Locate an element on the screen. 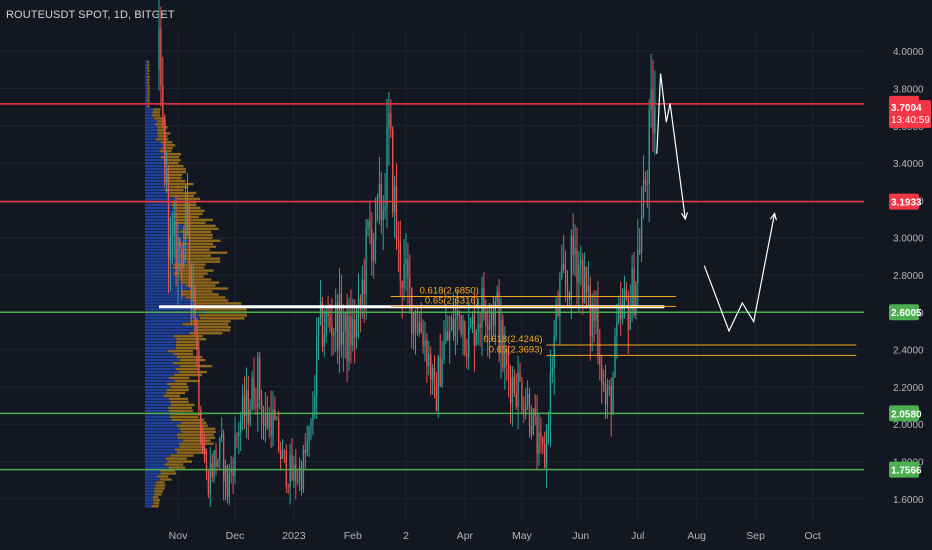 Image resolution: width=932 pixels, height=550 pixels. time-tick-label: Apr is located at coordinates (465, 536).